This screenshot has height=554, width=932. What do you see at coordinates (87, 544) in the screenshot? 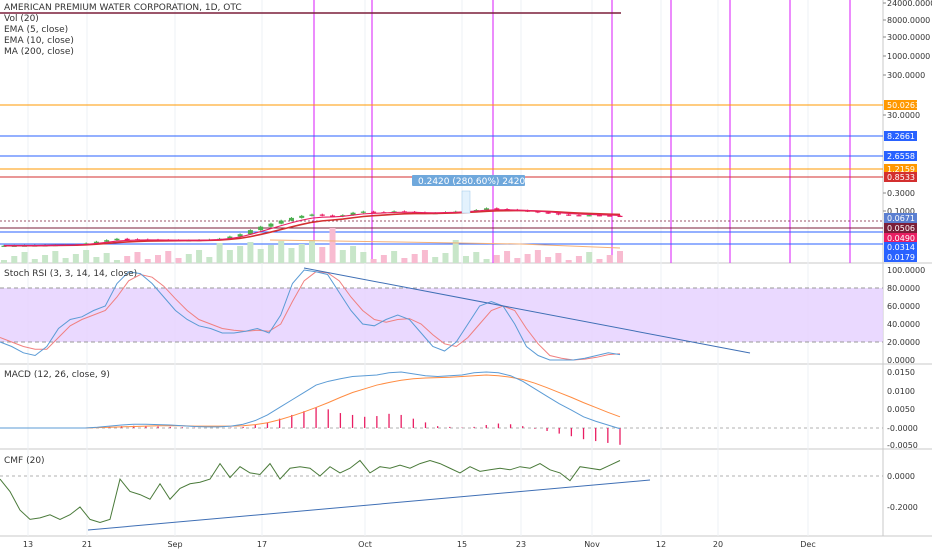
I see `time-tick-label: 21` at bounding box center [87, 544].